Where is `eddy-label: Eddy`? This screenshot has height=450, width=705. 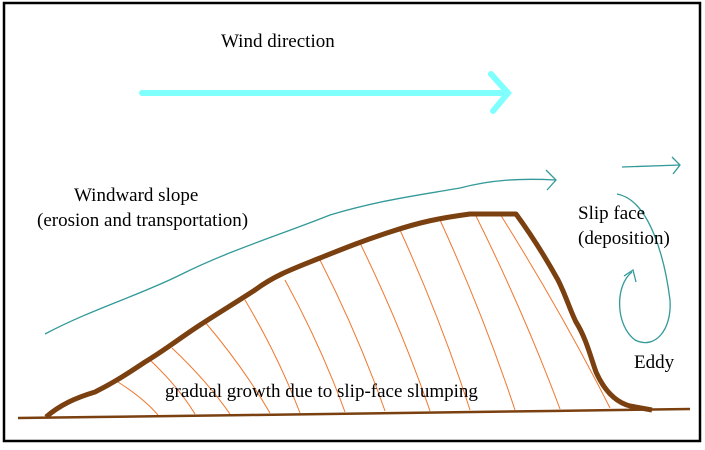
eddy-label: Eddy is located at coordinates (654, 362).